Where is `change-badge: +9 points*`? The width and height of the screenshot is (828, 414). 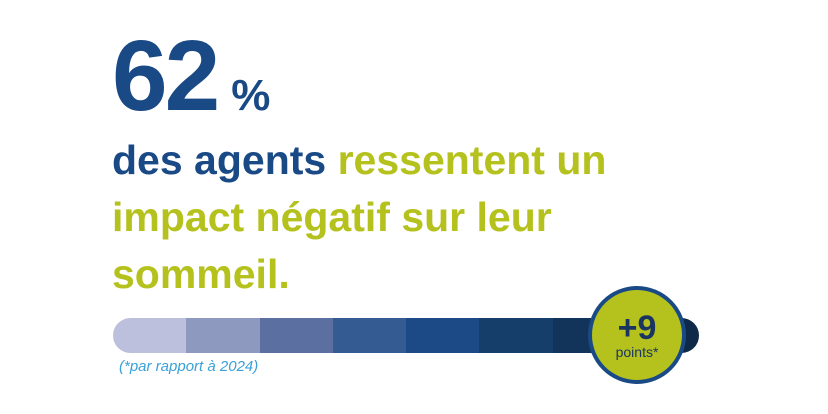 change-badge: +9 points* is located at coordinates (637, 335).